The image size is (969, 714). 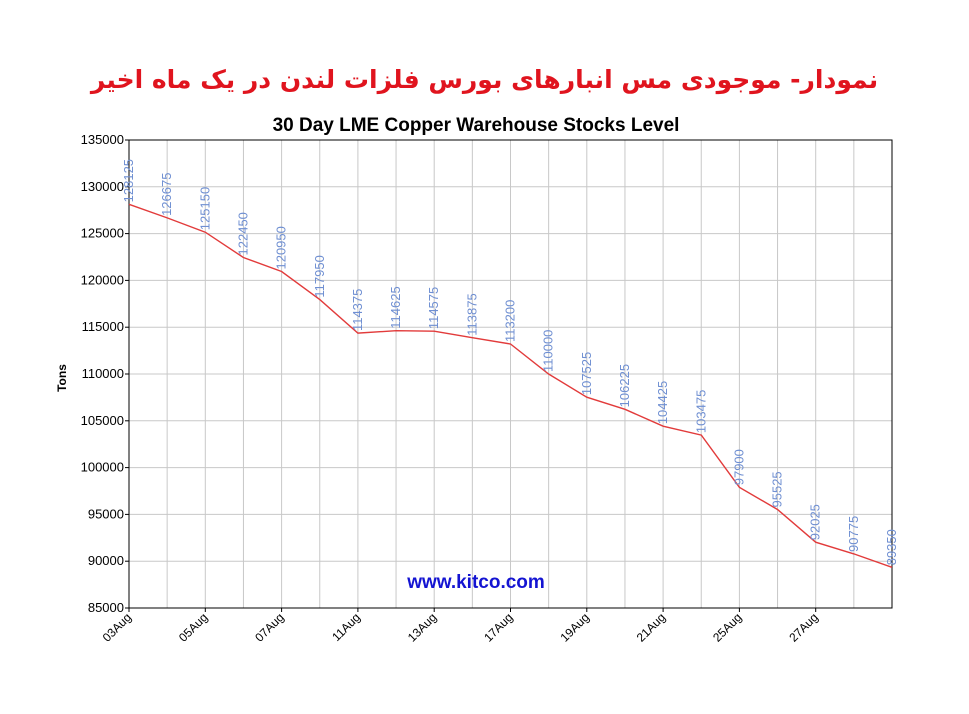 I want to click on y-tick-label: 130000, so click(x=102, y=186).